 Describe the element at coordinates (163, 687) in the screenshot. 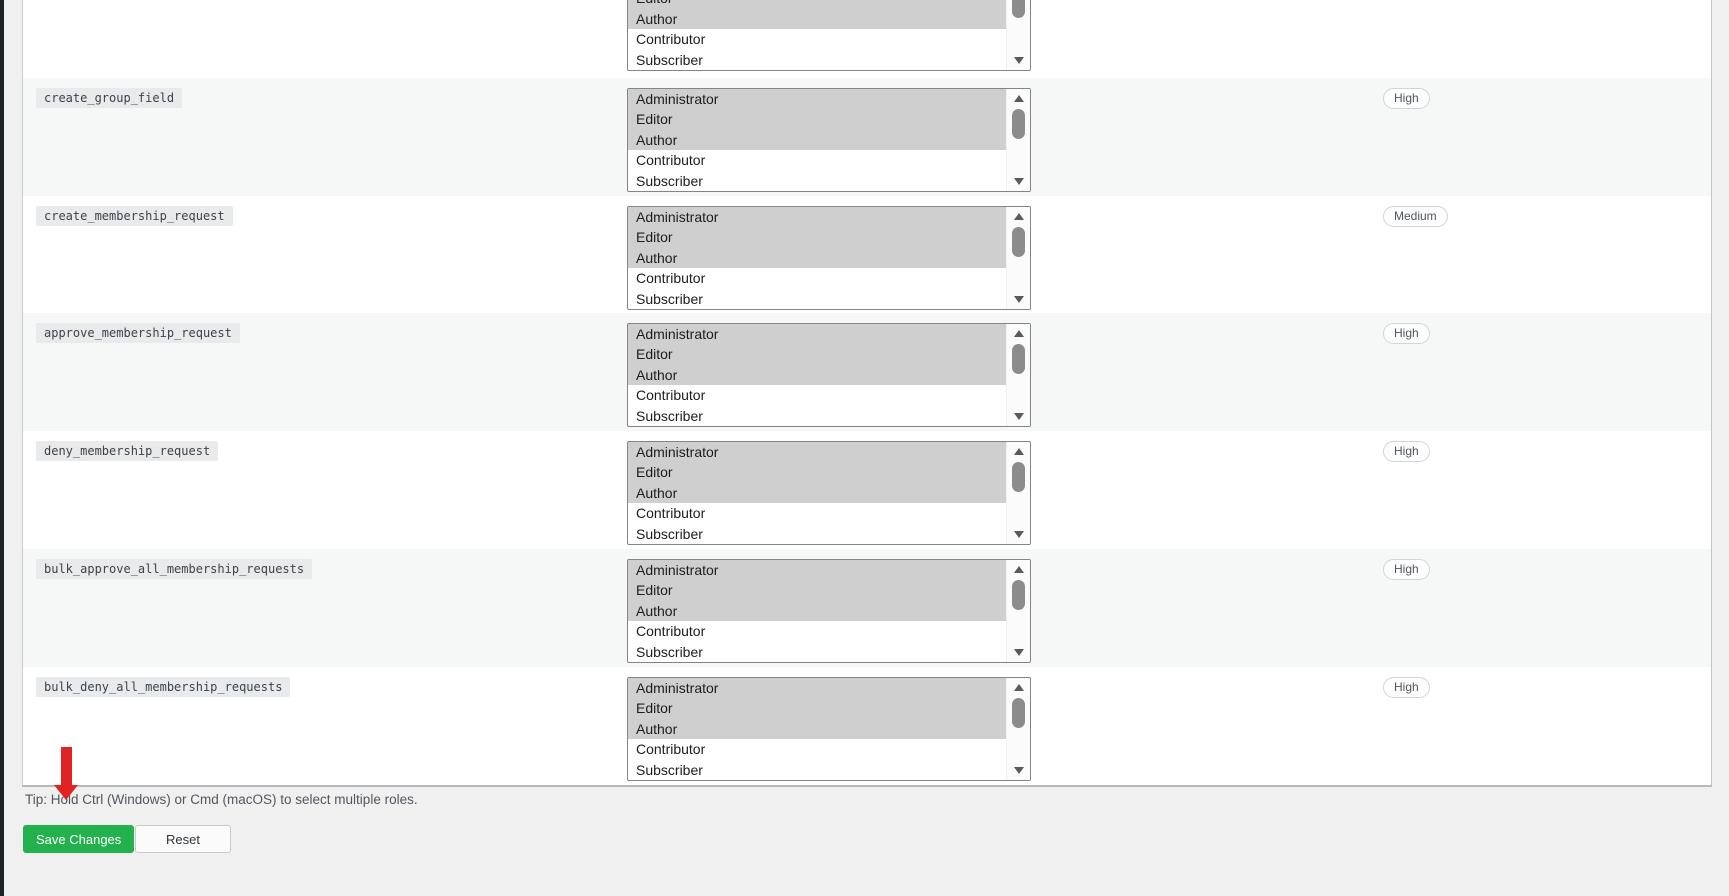

I see `capability-name: bulk_deny_all_membership_requests` at that location.